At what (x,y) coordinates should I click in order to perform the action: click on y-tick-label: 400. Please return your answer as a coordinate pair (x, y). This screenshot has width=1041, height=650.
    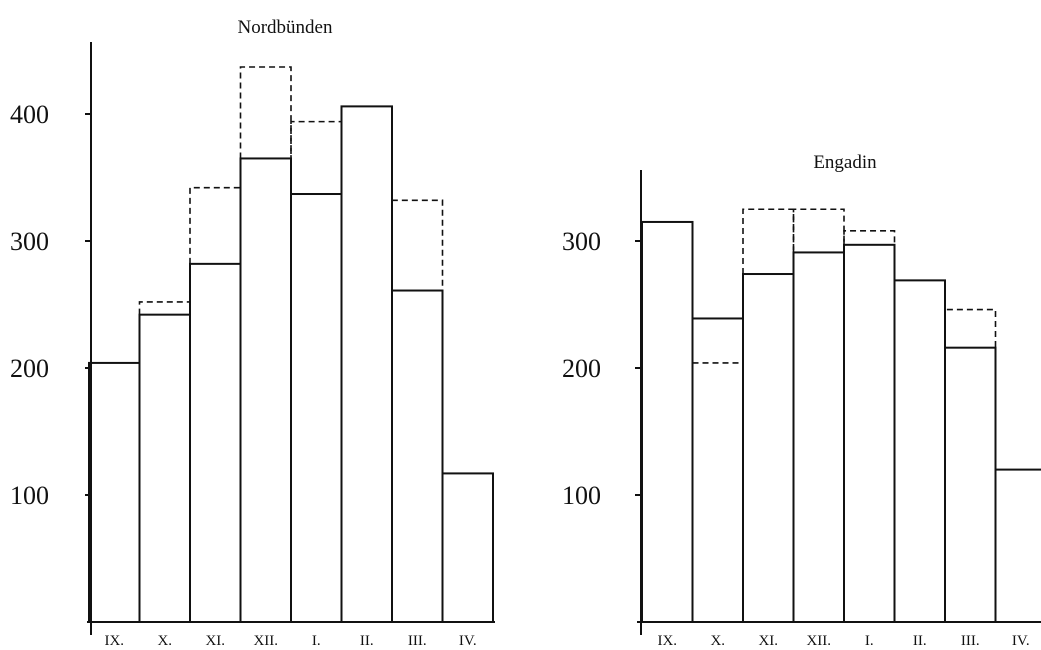
    Looking at the image, I should click on (29, 114).